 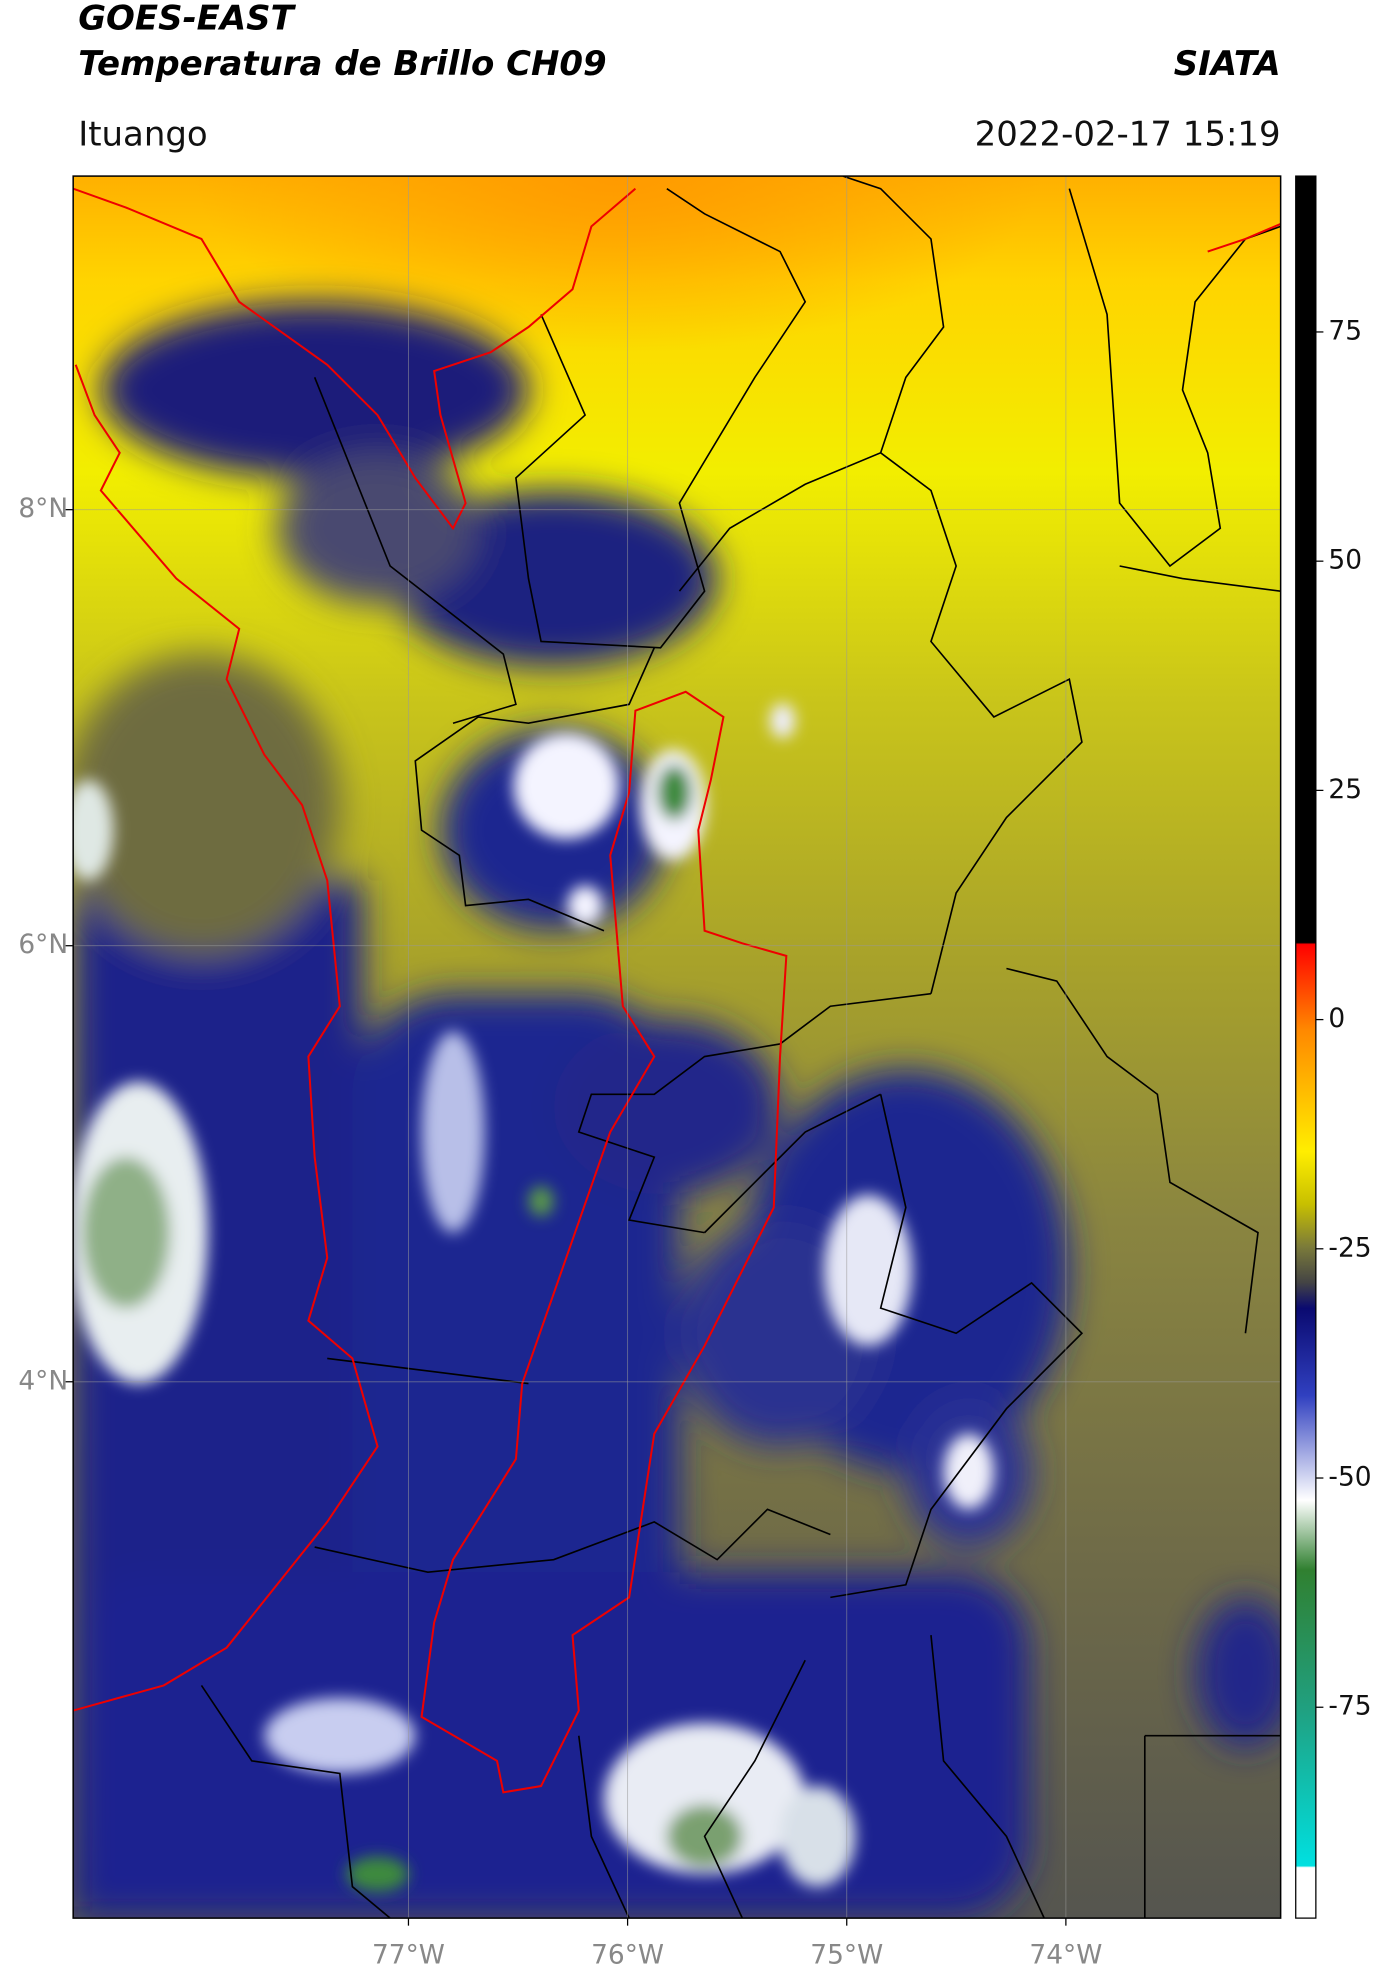 I want to click on subtitle: Temperatura de Brillo CH09, so click(x=342, y=64).